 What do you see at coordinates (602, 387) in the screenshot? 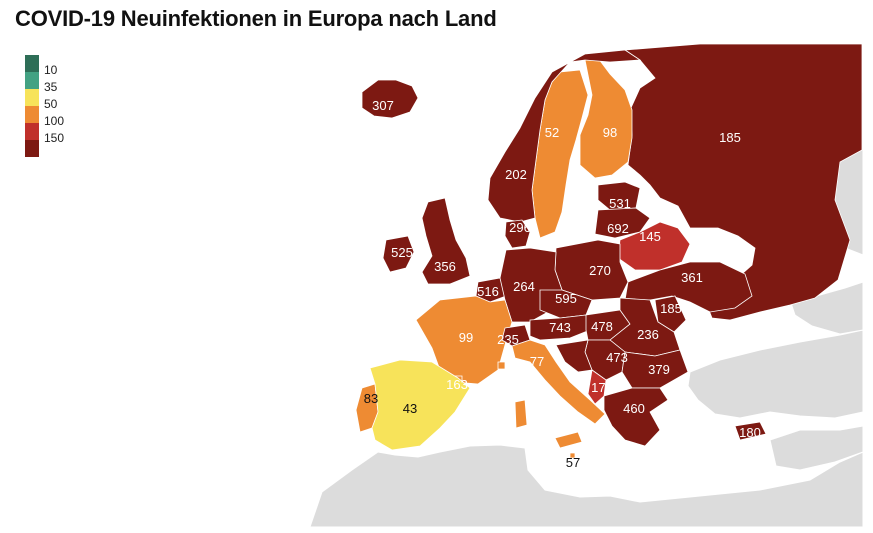
I see `label-albania: 172` at bounding box center [602, 387].